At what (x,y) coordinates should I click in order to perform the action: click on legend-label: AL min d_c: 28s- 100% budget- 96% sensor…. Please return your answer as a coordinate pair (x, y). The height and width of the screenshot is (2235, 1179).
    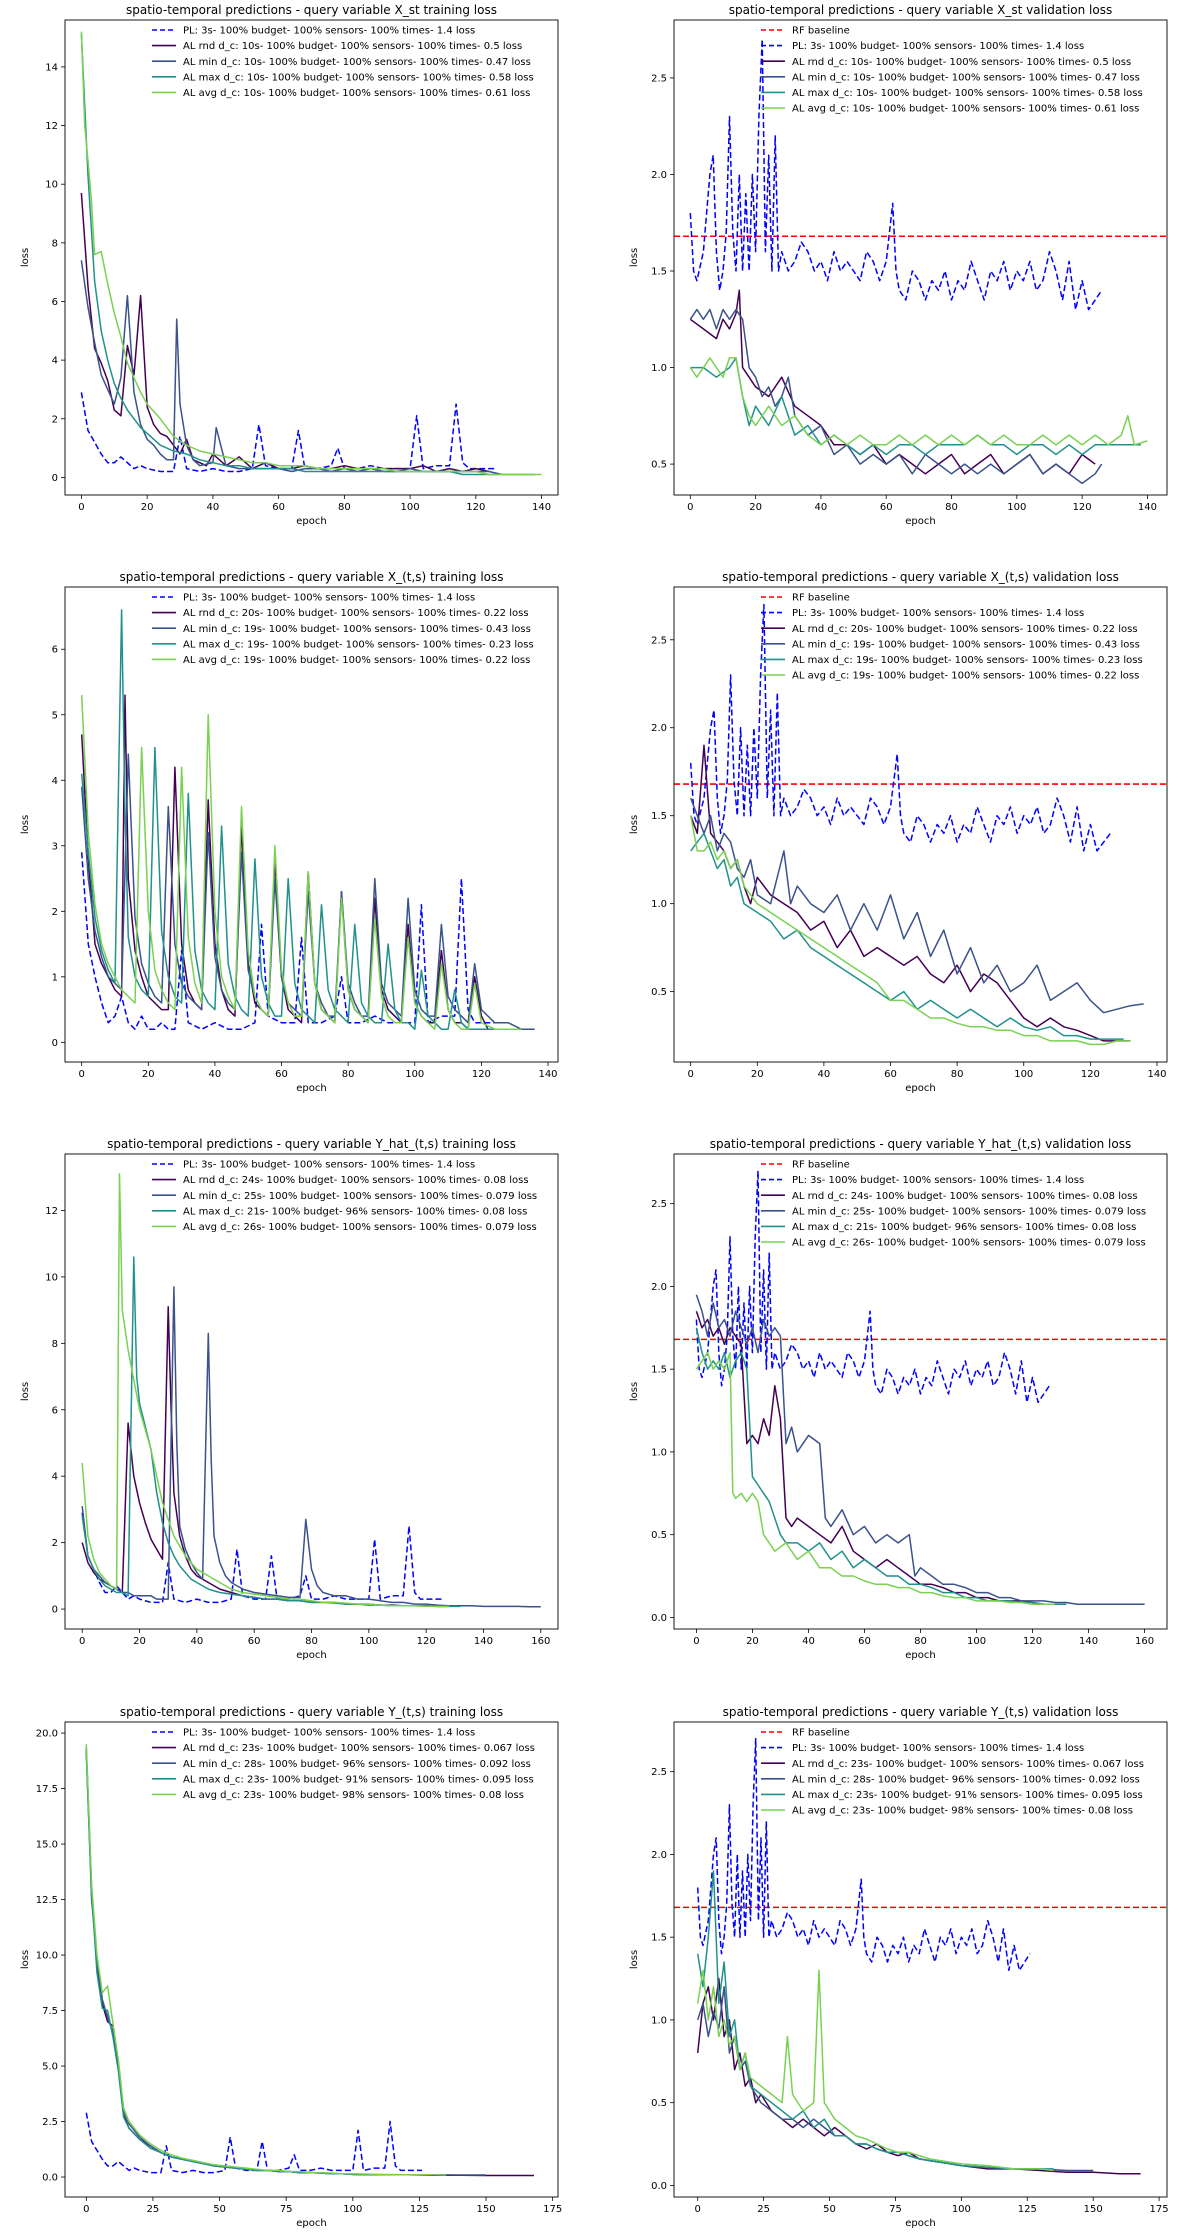
    Looking at the image, I should click on (357, 1764).